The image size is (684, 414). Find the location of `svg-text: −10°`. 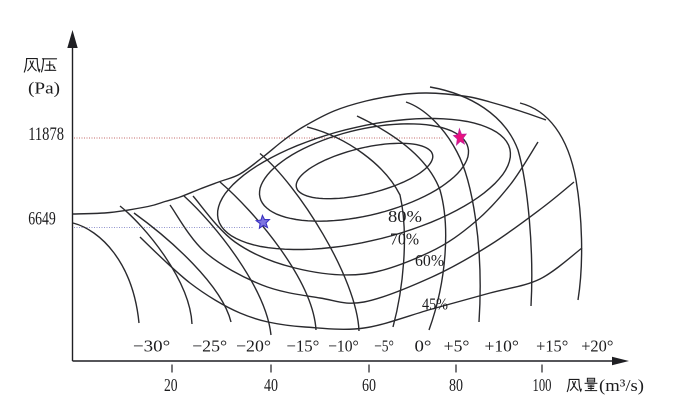

svg-text: −10° is located at coordinates (343, 346).